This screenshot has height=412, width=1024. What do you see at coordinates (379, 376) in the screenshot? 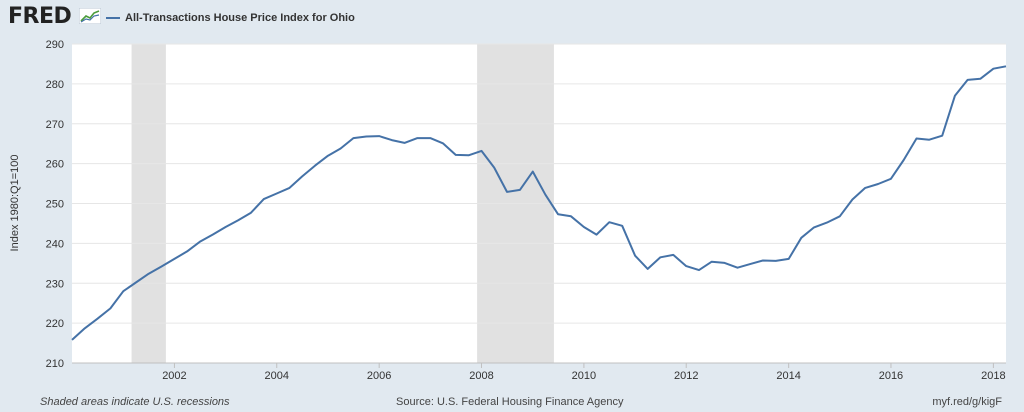
I see `x-tick-label: 2006` at bounding box center [379, 376].